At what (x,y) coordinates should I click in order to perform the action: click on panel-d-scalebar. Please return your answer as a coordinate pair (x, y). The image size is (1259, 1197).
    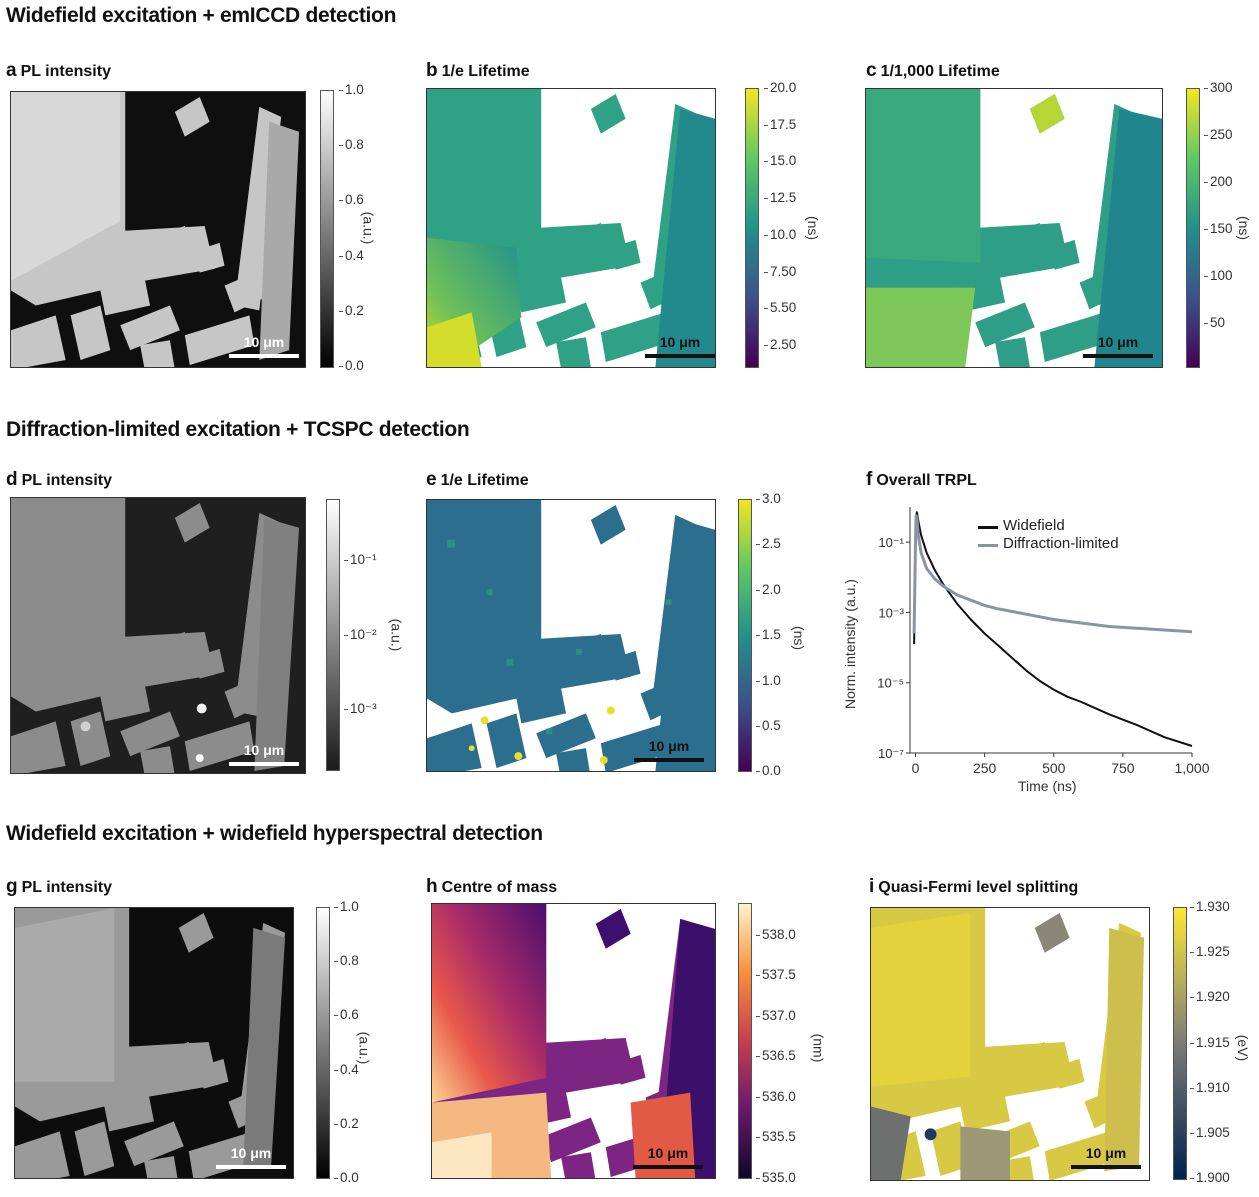
    Looking at the image, I should click on (264, 764).